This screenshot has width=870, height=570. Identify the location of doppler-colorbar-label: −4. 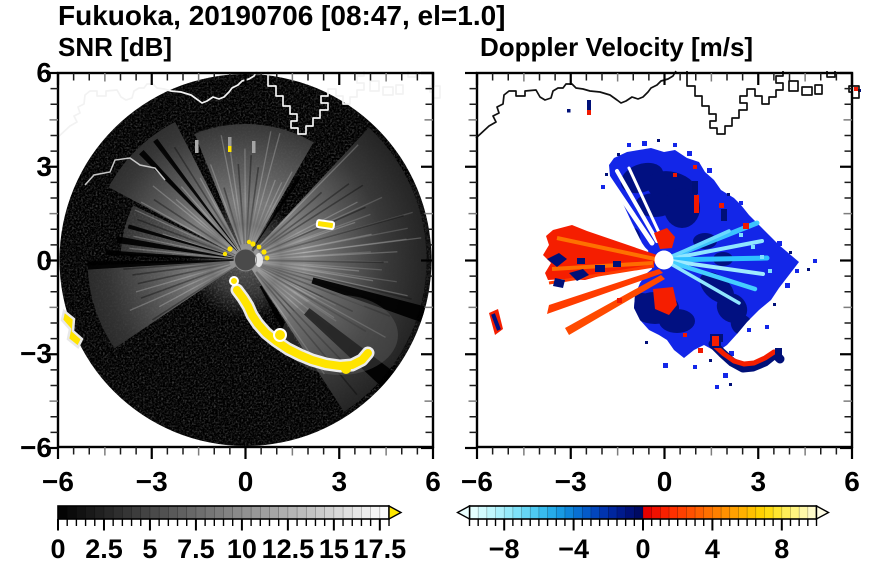
(573, 549).